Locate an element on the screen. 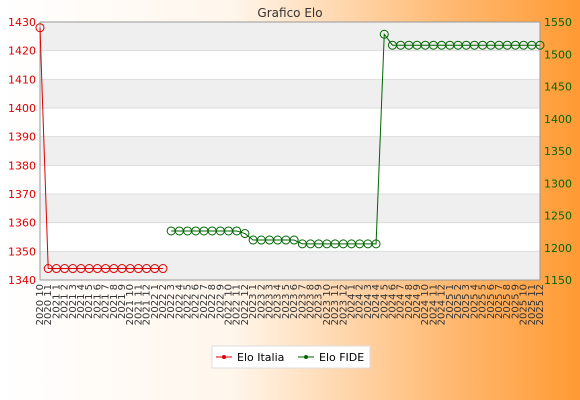 The width and height of the screenshot is (580, 400). x-tick-label: 2022 3 is located at coordinates (171, 301).